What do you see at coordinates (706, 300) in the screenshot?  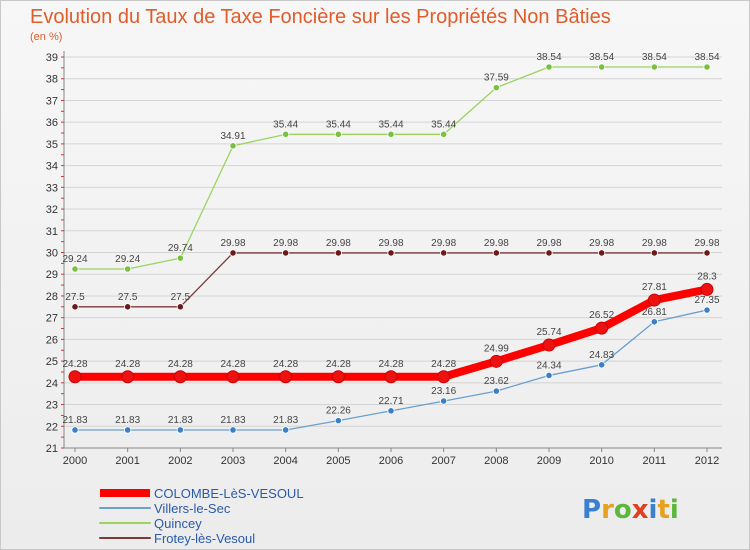 I see `data-label: 27.35` at bounding box center [706, 300].